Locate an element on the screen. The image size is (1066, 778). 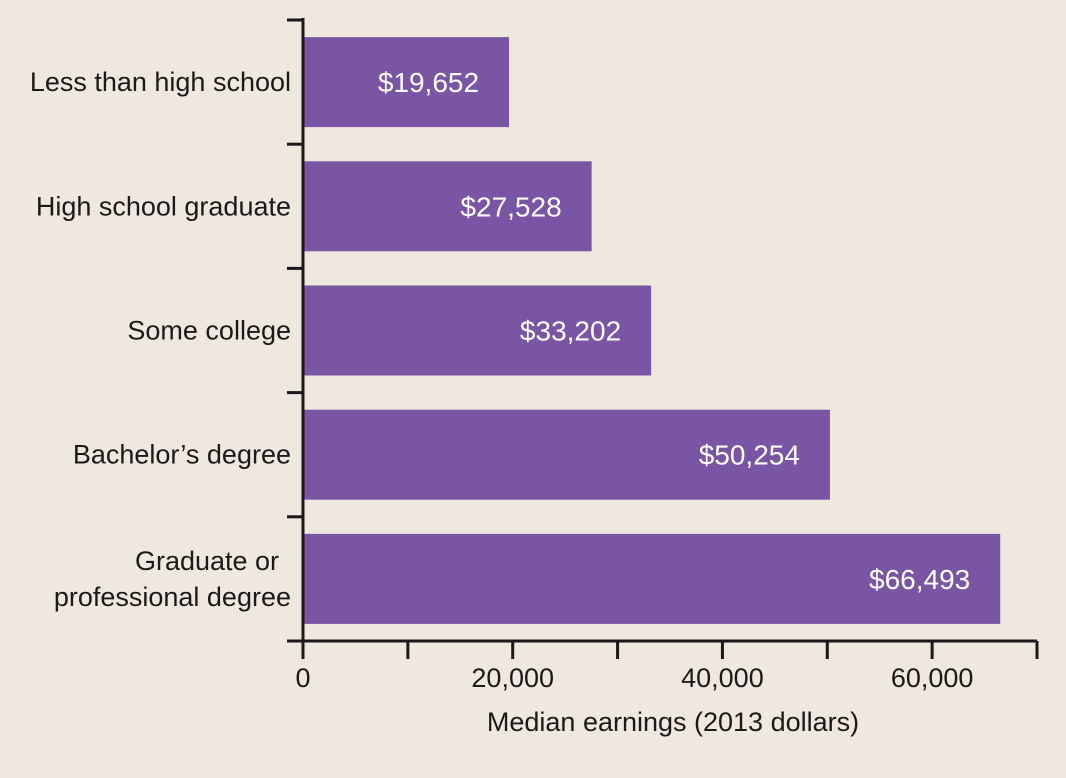
bar-value-label: $50,254 is located at coordinates (749, 455).